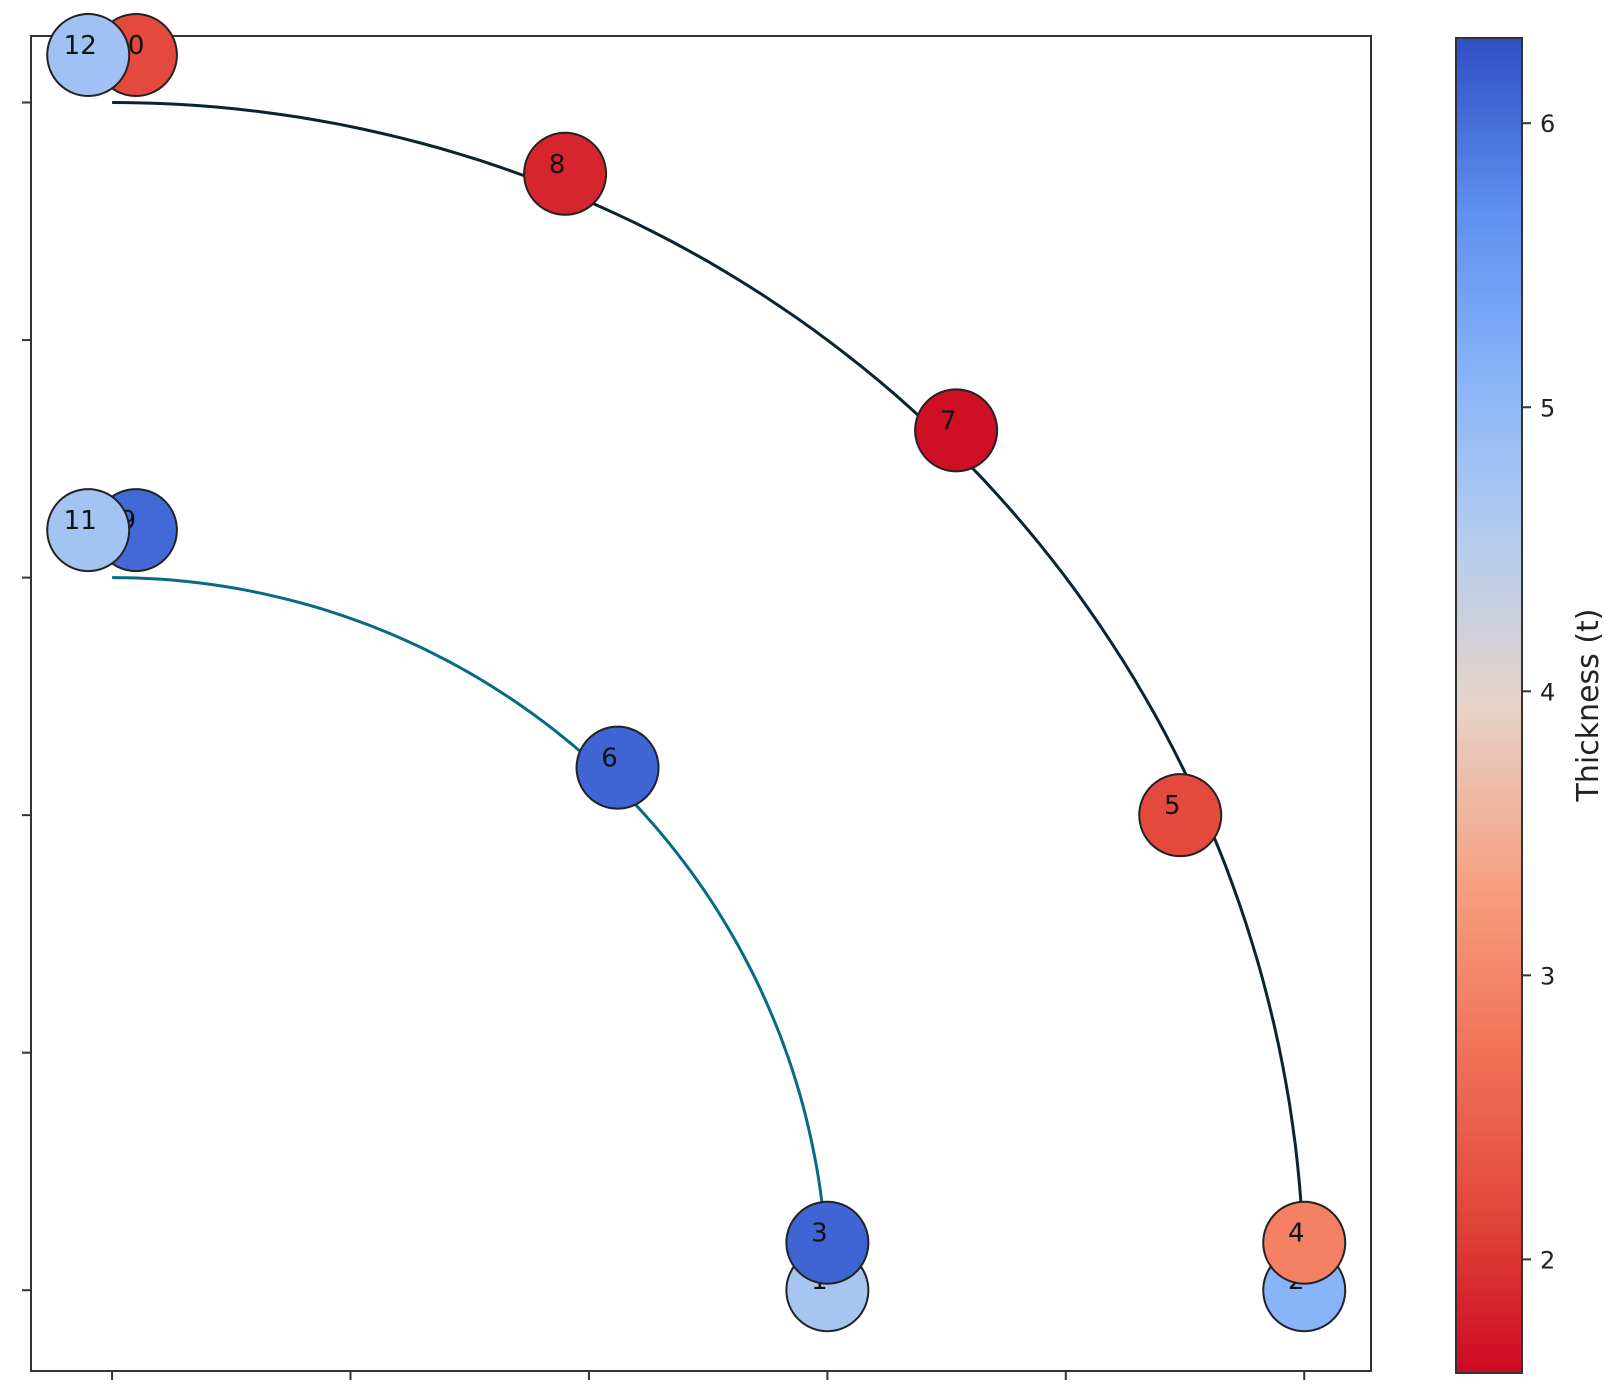 The height and width of the screenshot is (1400, 1613). I want to click on point-label-8: 8, so click(557, 165).